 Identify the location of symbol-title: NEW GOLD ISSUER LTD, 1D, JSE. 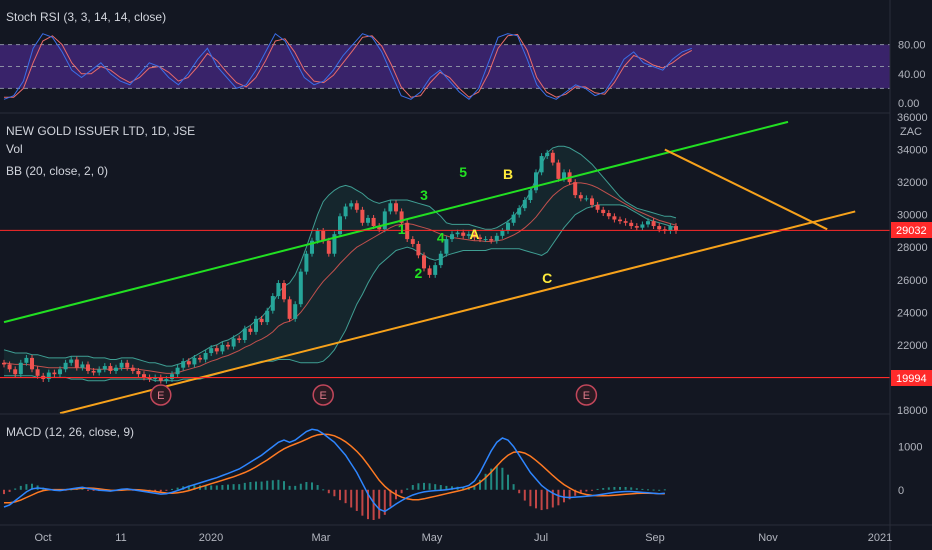
(100, 131).